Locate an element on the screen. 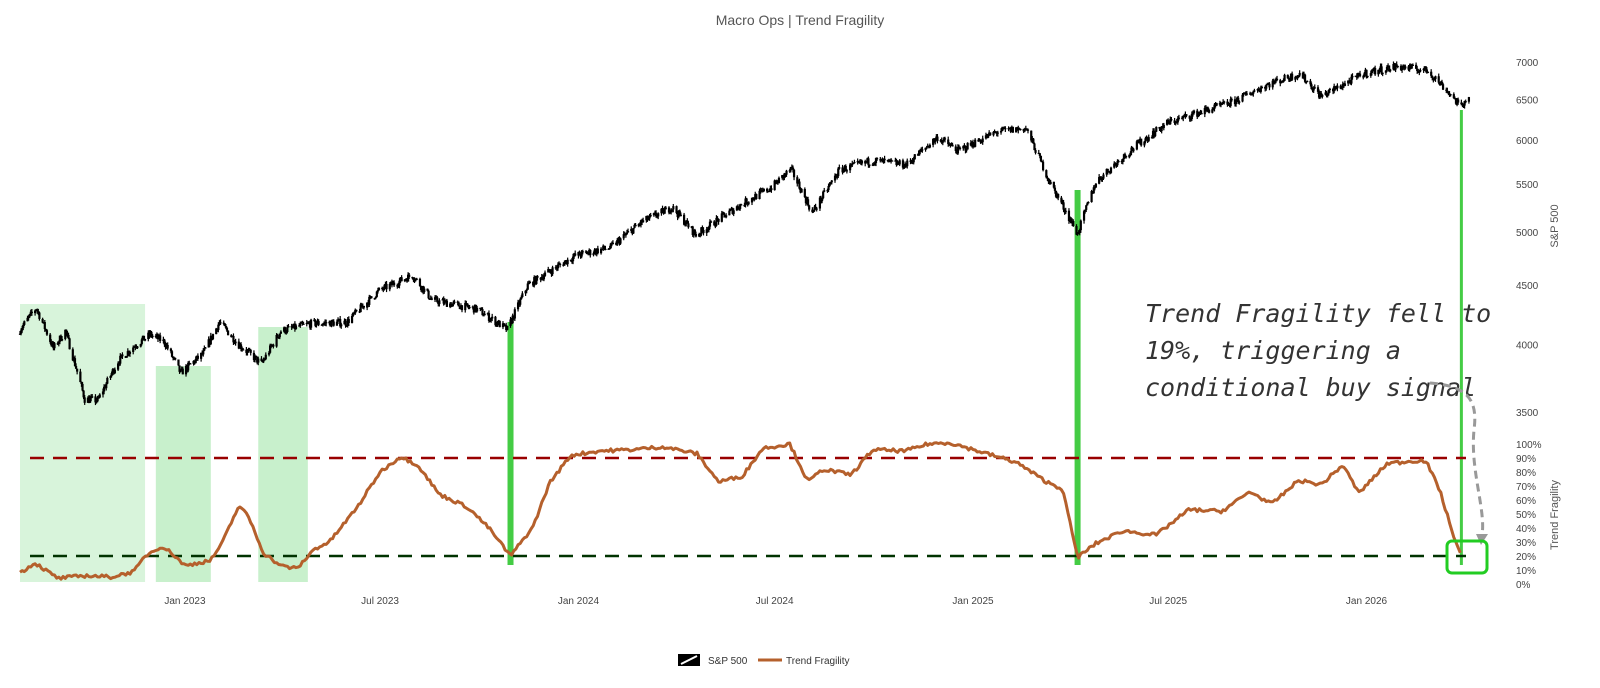 The height and width of the screenshot is (688, 1600). x-tick-label: Jan 2024 is located at coordinates (579, 601).